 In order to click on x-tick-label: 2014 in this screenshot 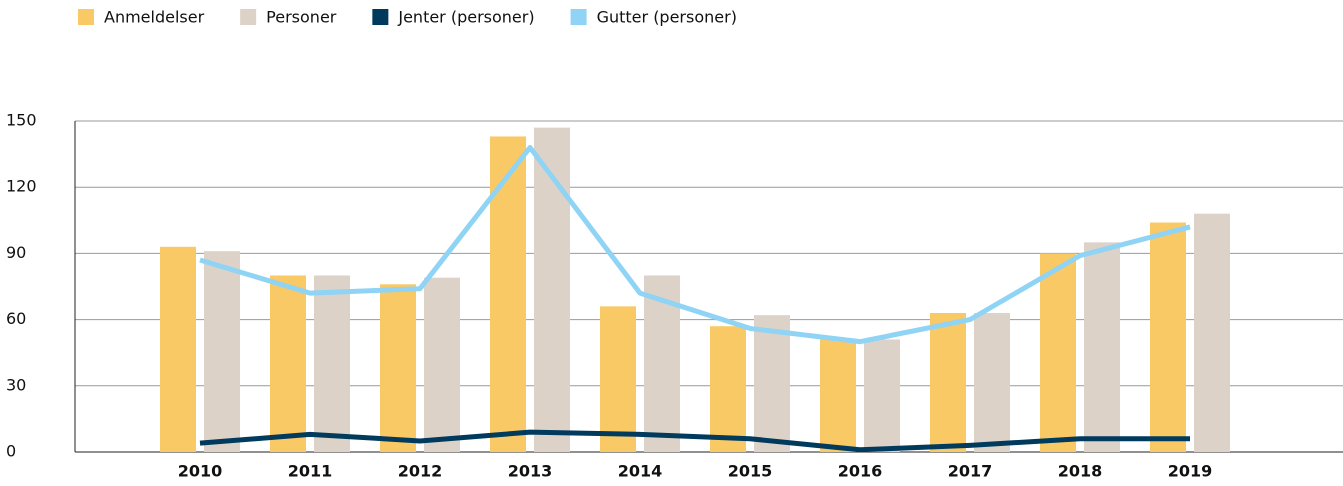, I will do `click(640, 471)`.